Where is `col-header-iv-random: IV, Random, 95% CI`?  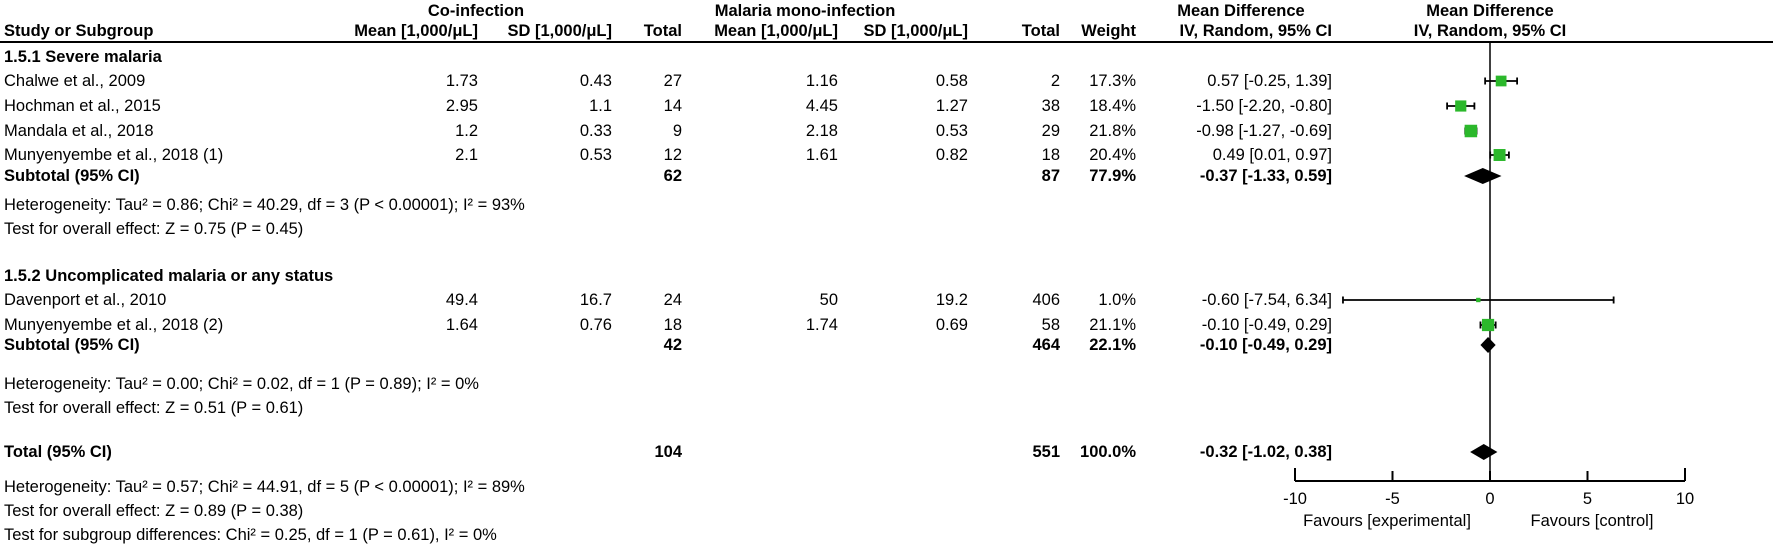
col-header-iv-random: IV, Random, 95% CI is located at coordinates (1255, 31).